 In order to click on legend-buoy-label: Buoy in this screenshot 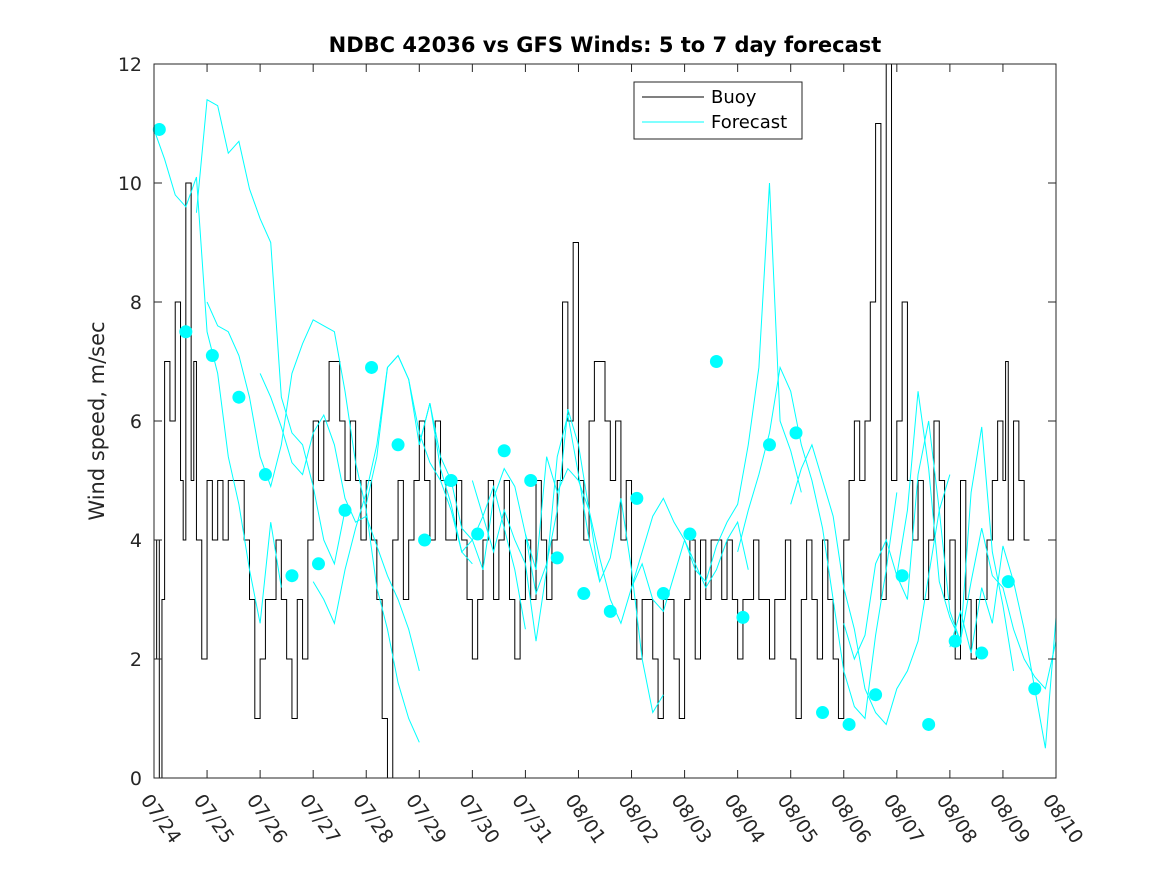, I will do `click(734, 97)`.